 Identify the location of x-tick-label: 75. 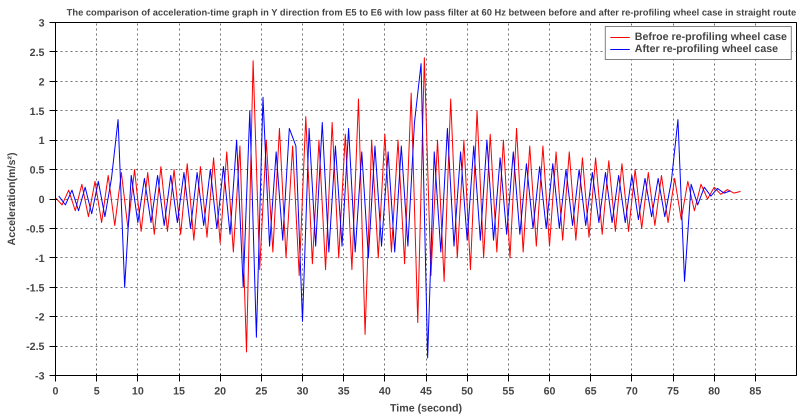
(673, 392).